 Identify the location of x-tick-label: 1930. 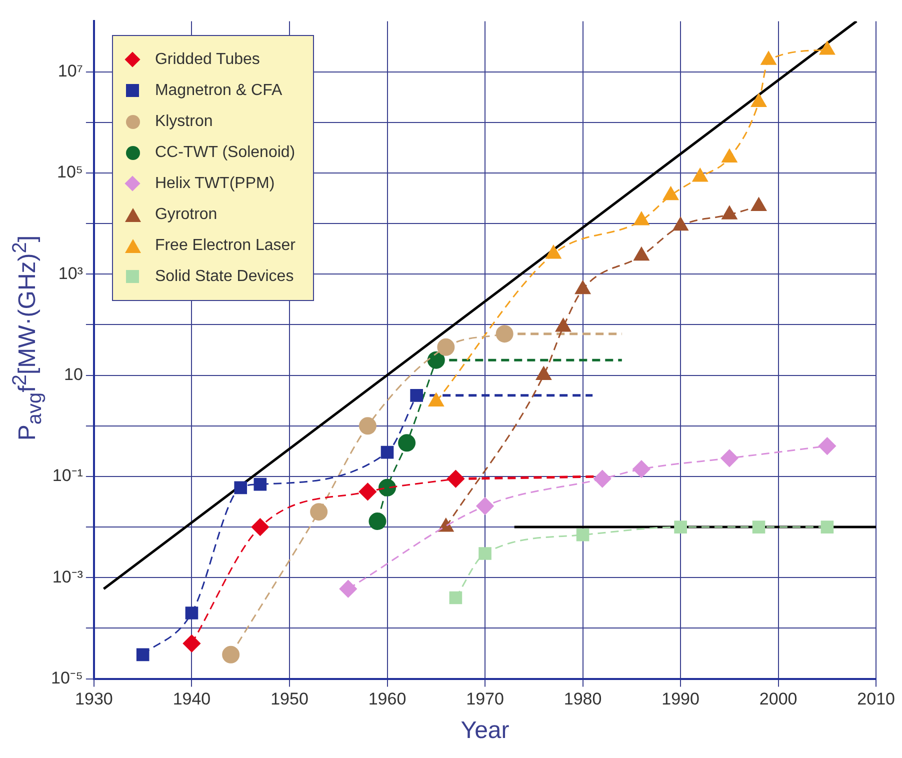
(94, 699).